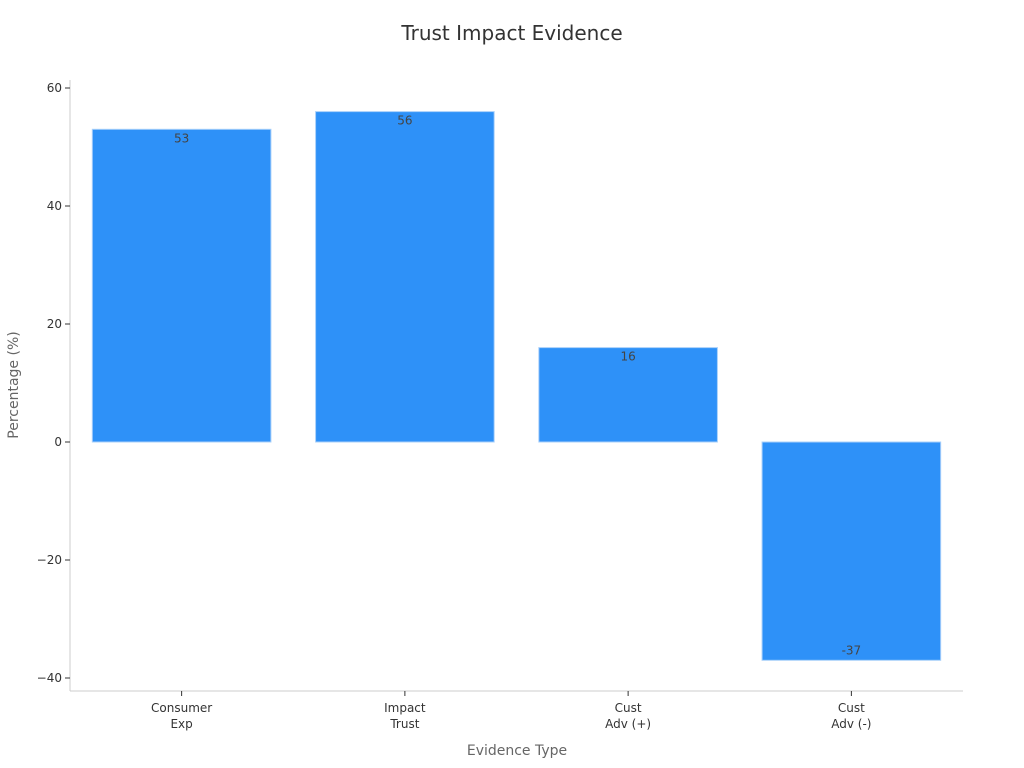  What do you see at coordinates (851, 724) in the screenshot?
I see `x-tick-label: Adv (-)` at bounding box center [851, 724].